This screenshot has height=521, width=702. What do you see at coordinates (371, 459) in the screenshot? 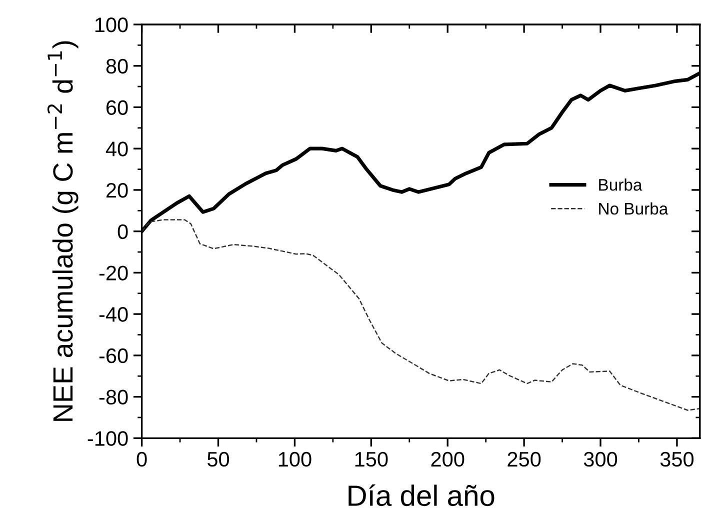
I see `x-tick-label: 150` at bounding box center [371, 459].